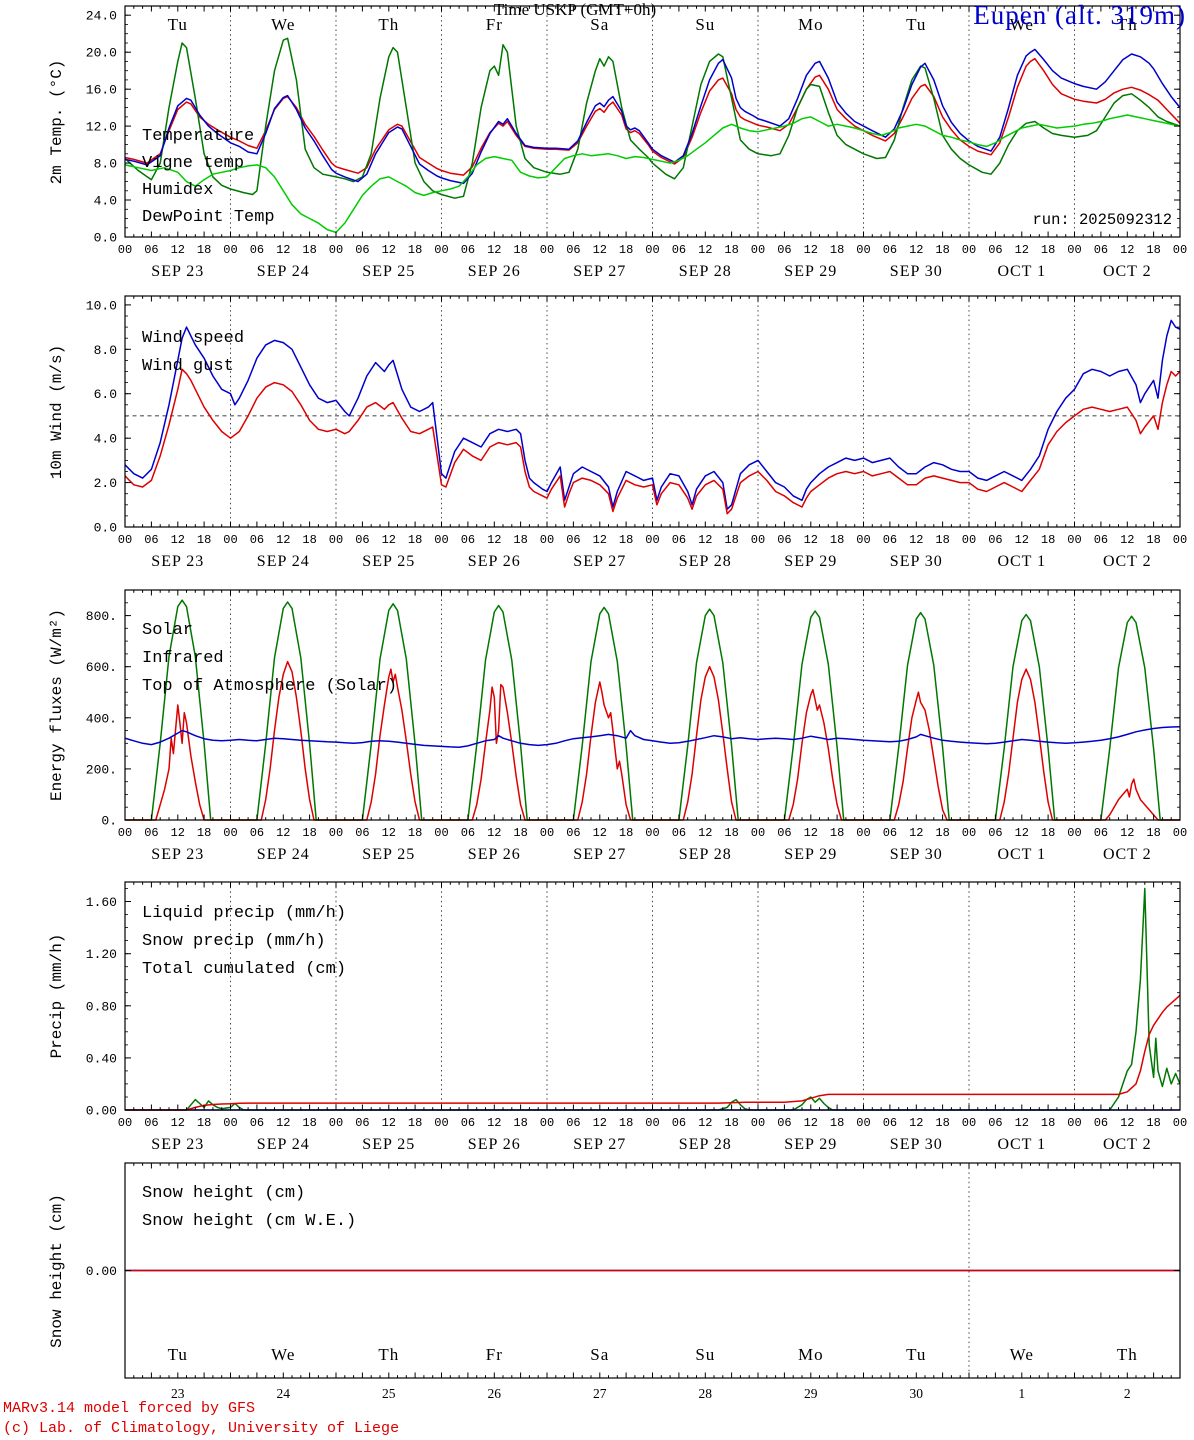 This screenshot has height=1440, width=1194. What do you see at coordinates (653, 1052) in the screenshot?
I see `series-total-cumulated` at bounding box center [653, 1052].